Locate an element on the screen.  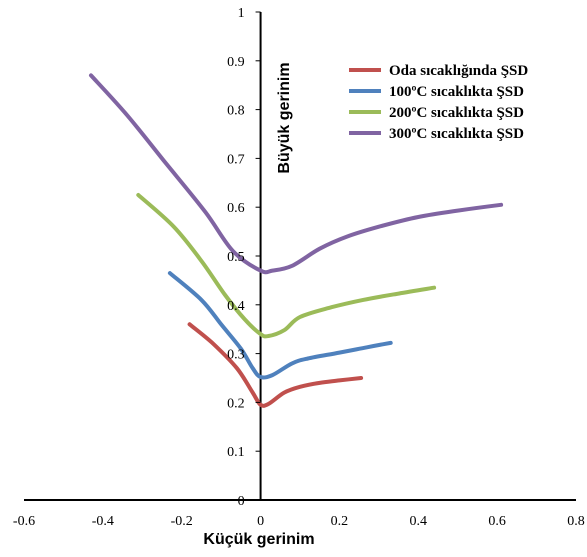
y-tick-label: 0.8 is located at coordinates (236, 111).